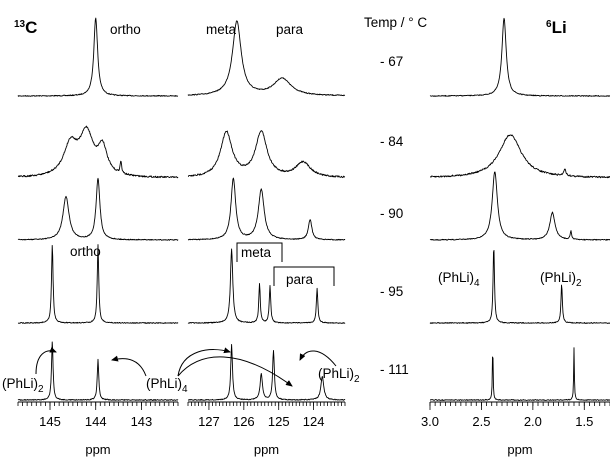 Image resolution: width=610 pixels, height=458 pixels. What do you see at coordinates (314, 421) in the screenshot?
I see `tick-label: 124` at bounding box center [314, 421].